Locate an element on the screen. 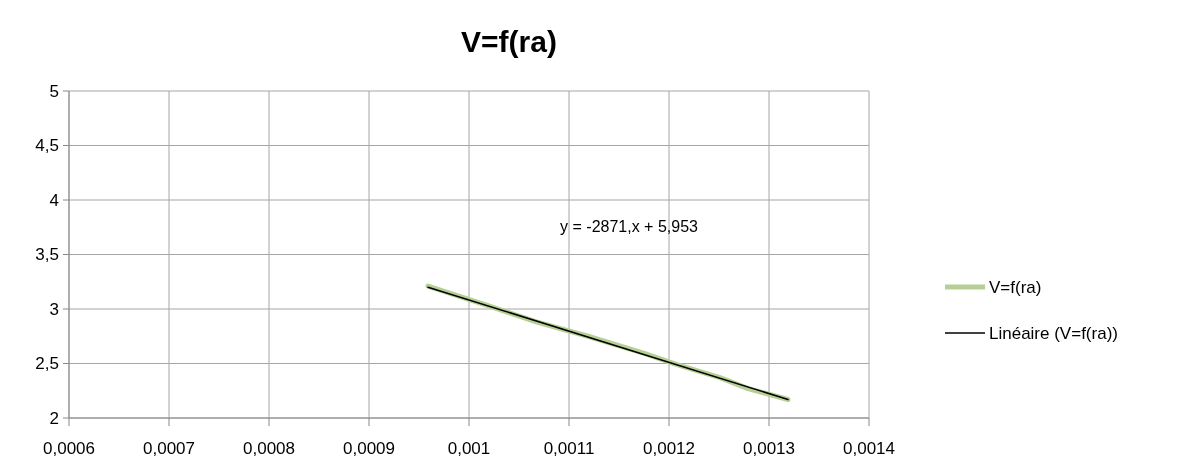  x-tick-label: 0,0014 is located at coordinates (869, 448).